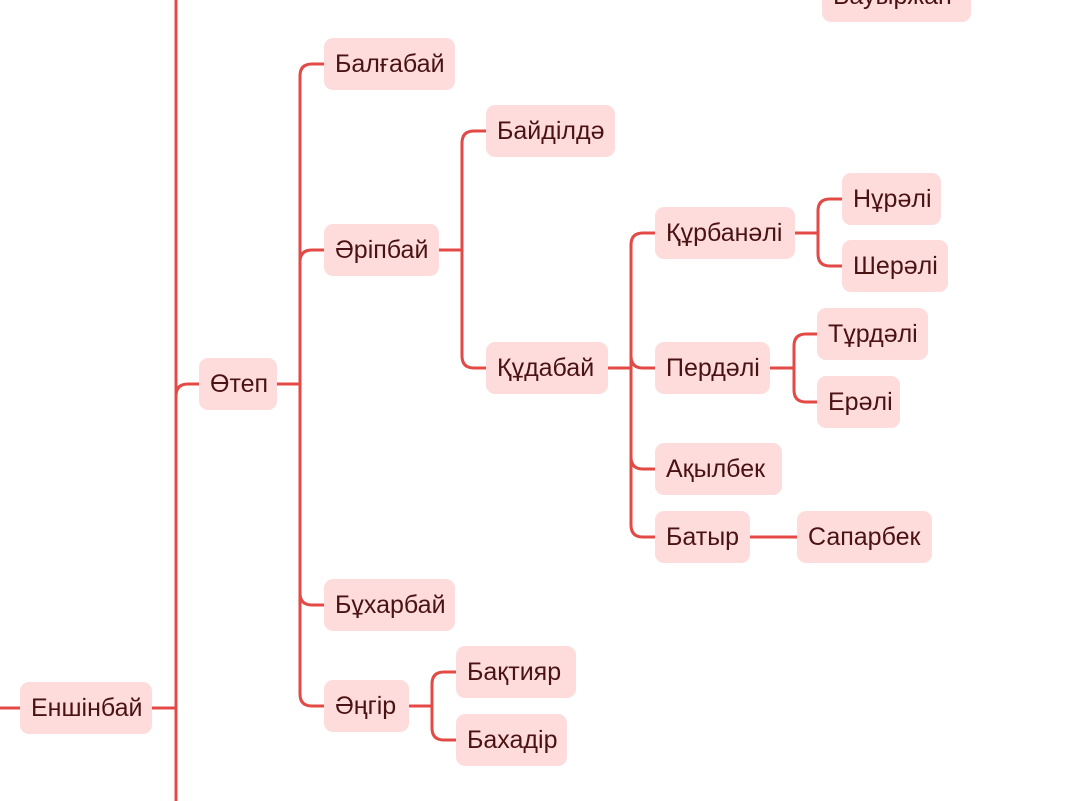  I want to click on node-turdali: Тұрдәлі, so click(872, 334).